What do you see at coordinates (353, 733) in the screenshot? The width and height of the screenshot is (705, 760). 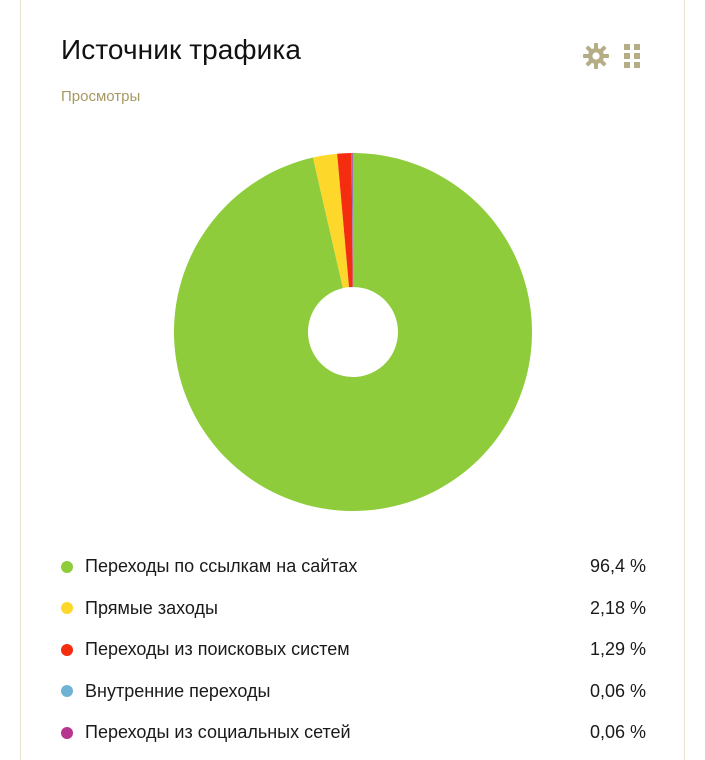 I see `legend-item: Переходы из социальных сетей 0,06 %` at bounding box center [353, 733].